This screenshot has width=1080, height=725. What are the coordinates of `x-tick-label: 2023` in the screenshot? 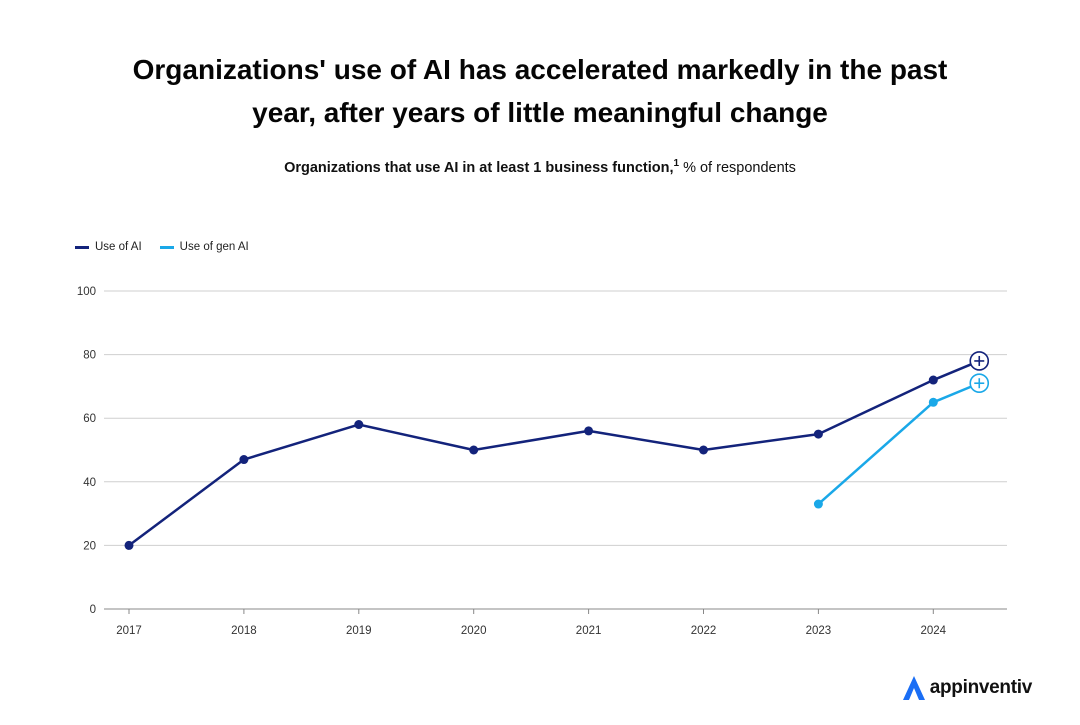 It's located at (819, 631).